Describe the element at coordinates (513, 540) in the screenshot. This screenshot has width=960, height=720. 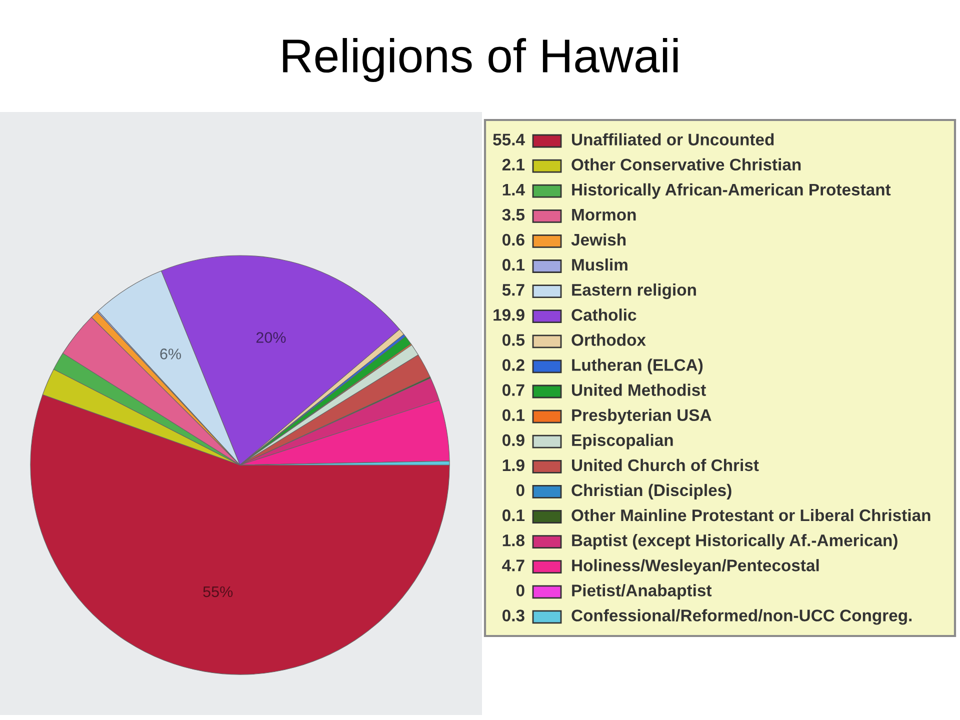
I see `data-label: 1.8` at that location.